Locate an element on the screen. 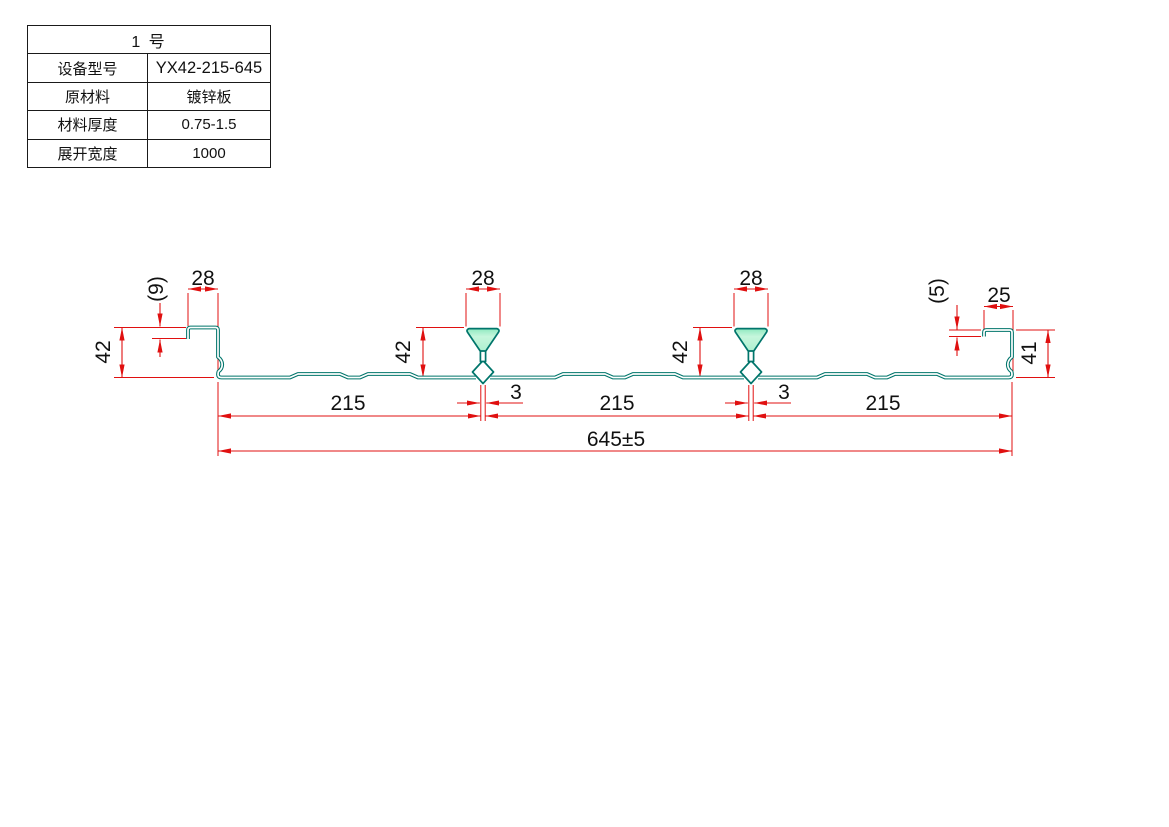 The image size is (1169, 827). row-value-thickness: 0.75-1.5 is located at coordinates (209, 125).